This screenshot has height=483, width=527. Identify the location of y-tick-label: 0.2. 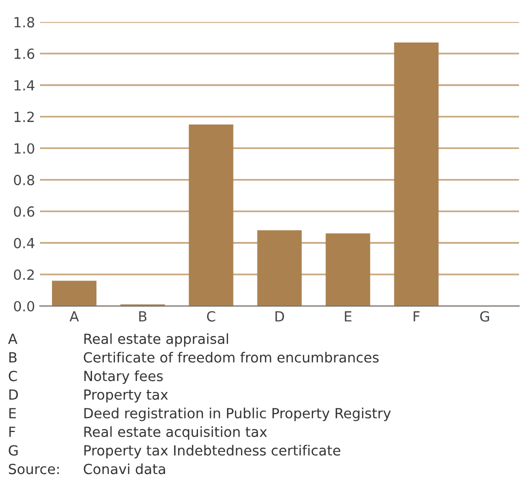
(24, 274).